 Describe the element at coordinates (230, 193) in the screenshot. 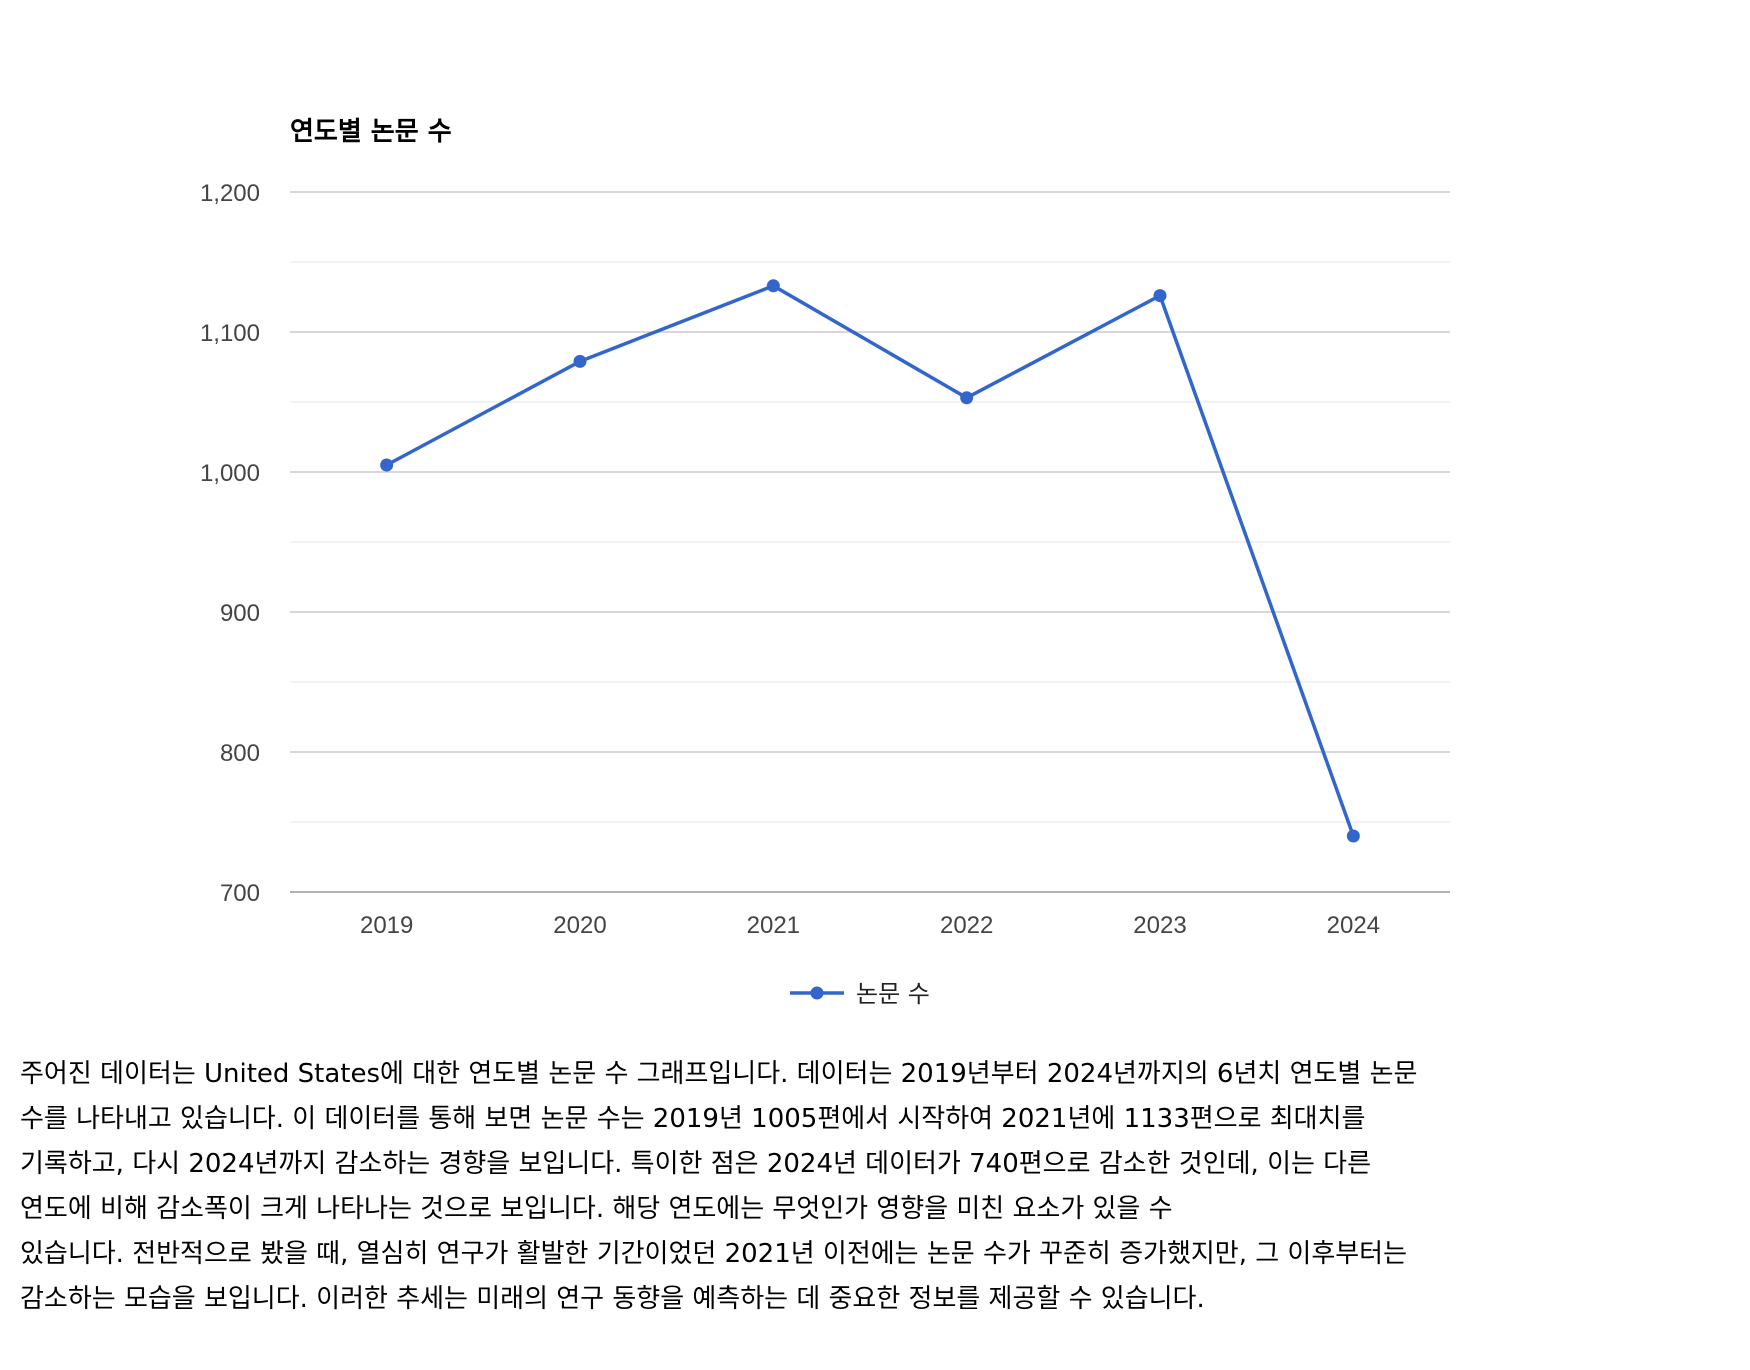

I see `y-tick-label: 1,200` at that location.